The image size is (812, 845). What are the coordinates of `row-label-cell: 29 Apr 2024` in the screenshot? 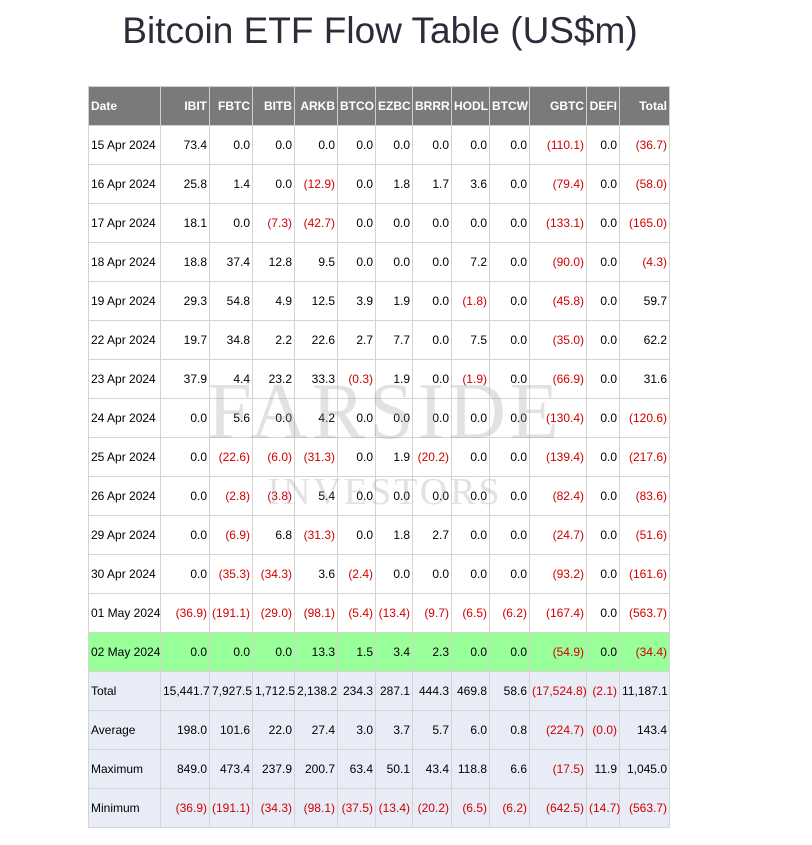 It's located at (124, 535).